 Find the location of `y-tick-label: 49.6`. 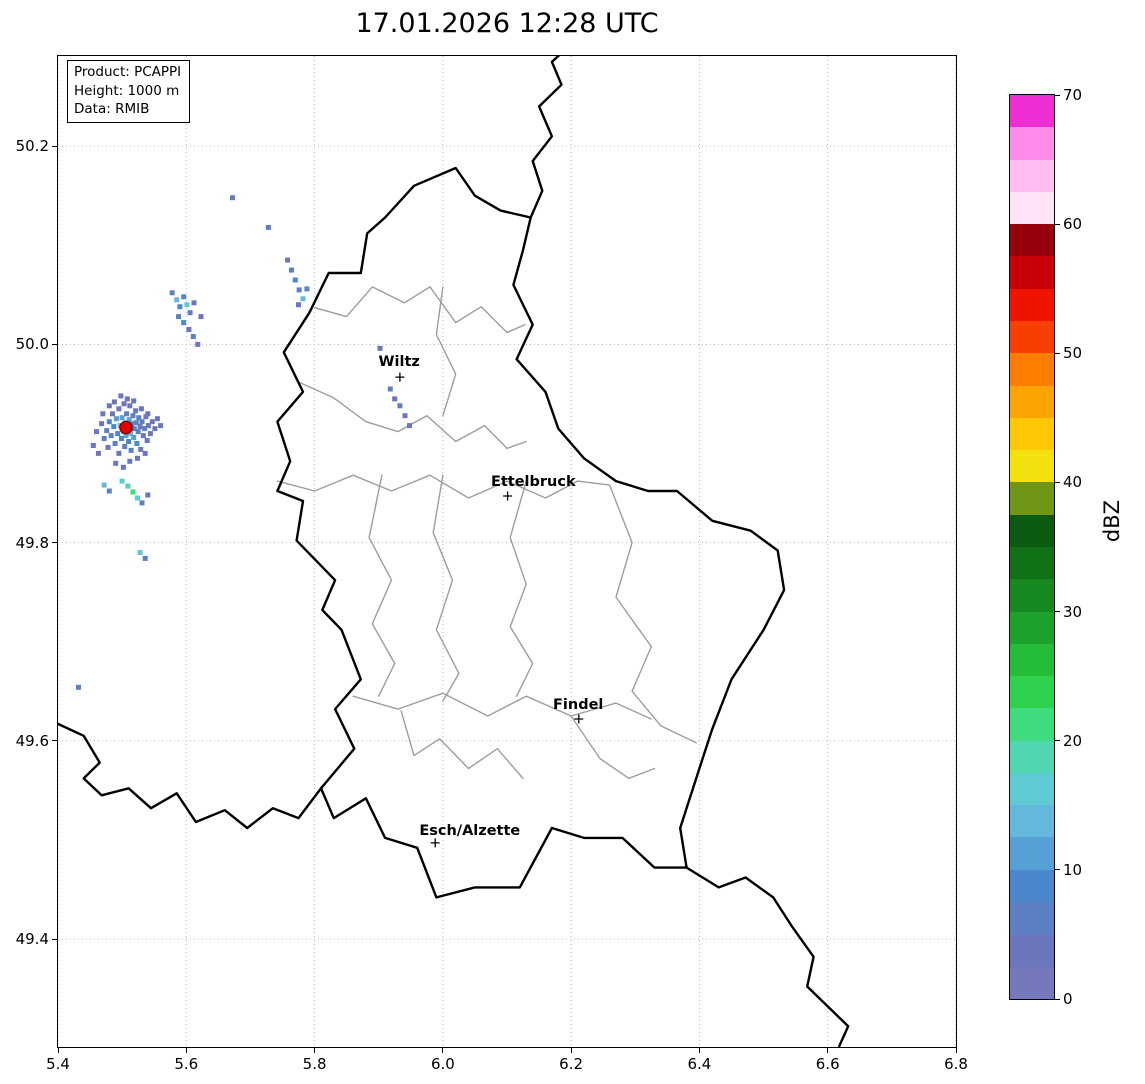

y-tick-label: 49.6 is located at coordinates (32, 740).